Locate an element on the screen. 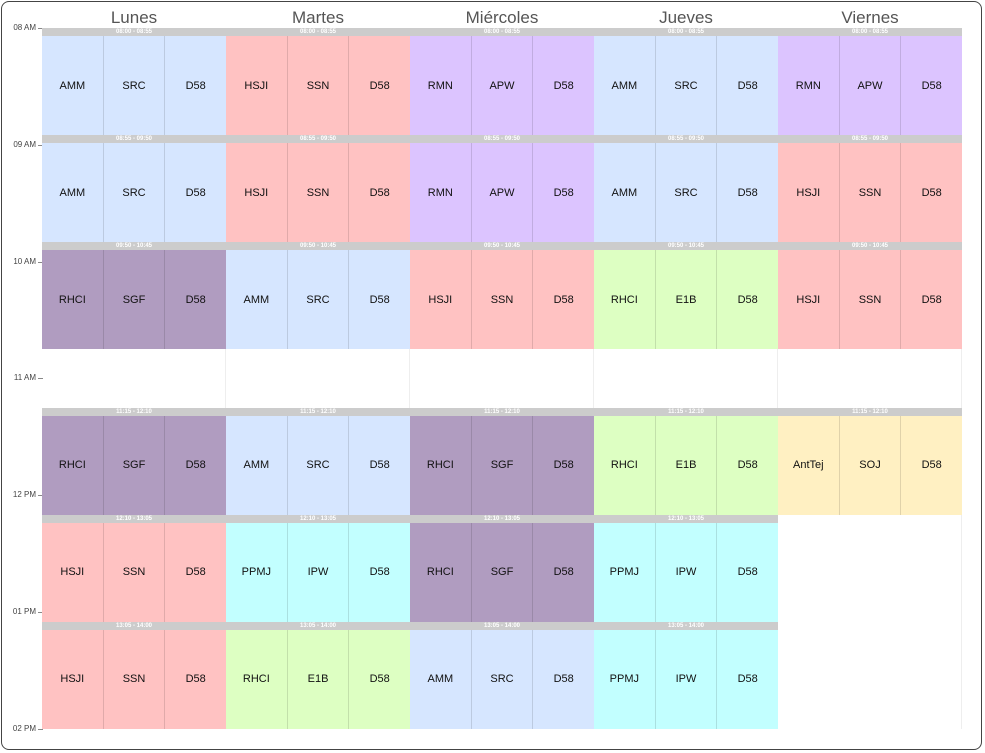 This screenshot has height=753, width=985. class-block: 09:50 - 10:45 RHCI E1B D58 is located at coordinates (686, 296).